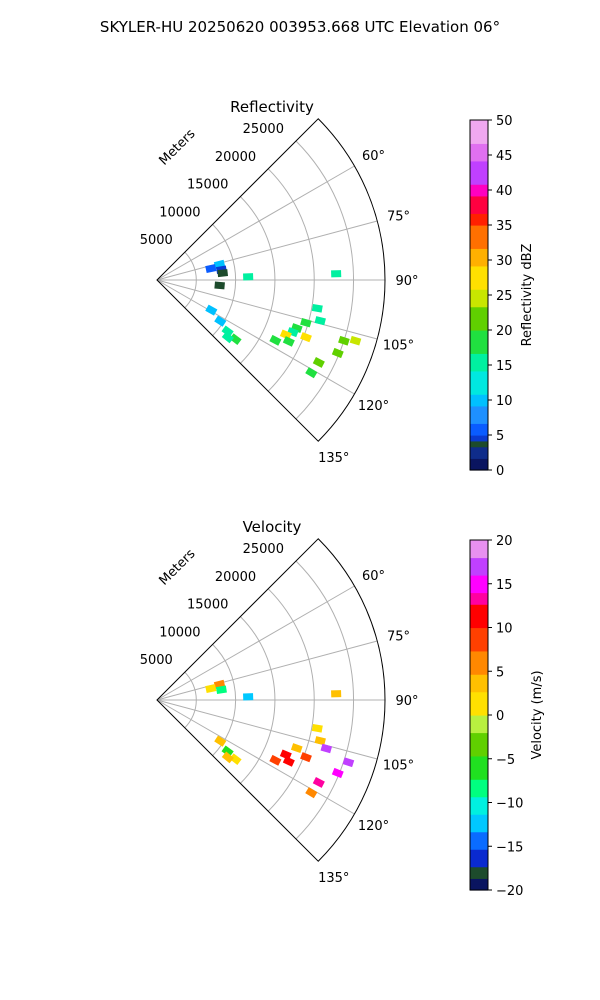 Image resolution: width=600 pixels, height=1000 pixels. What do you see at coordinates (491, 296) in the screenshot?
I see `reflectivity-colorbar: 0 5 10 15 20 25 30 35 40 45 50` at bounding box center [491, 296].